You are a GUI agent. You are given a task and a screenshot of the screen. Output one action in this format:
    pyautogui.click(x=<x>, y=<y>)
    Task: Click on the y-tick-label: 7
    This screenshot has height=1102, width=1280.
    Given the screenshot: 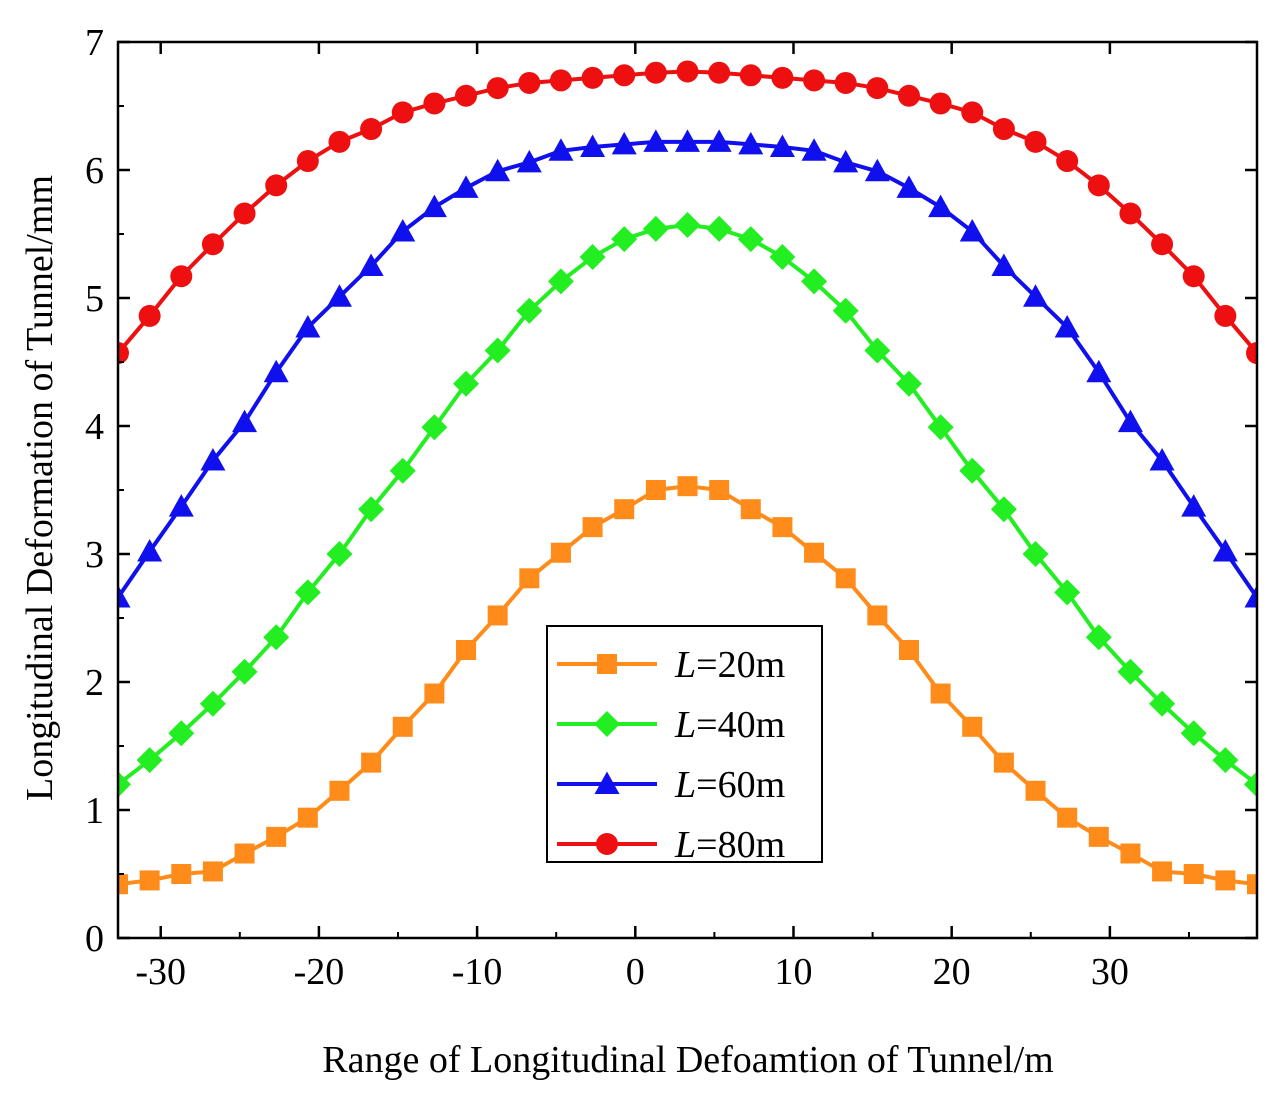 What is the action you would take?
    pyautogui.click(x=94, y=43)
    